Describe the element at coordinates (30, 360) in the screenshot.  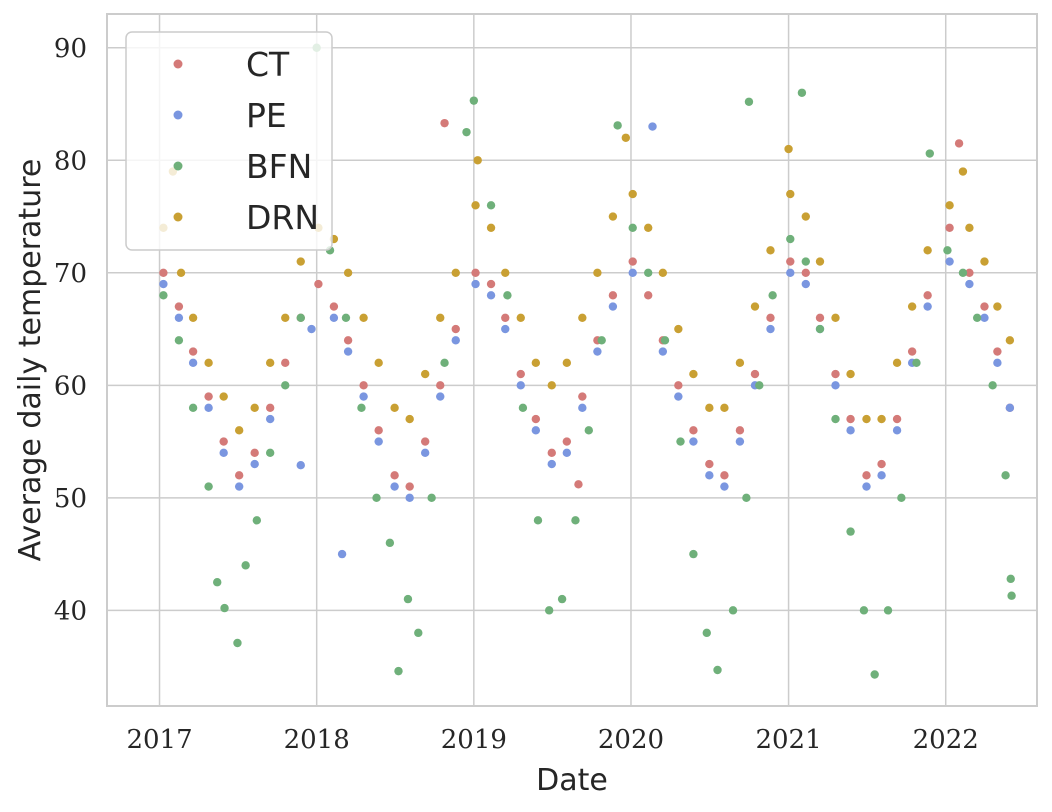
I see `y-axis-title: Average daily temperature` at that location.